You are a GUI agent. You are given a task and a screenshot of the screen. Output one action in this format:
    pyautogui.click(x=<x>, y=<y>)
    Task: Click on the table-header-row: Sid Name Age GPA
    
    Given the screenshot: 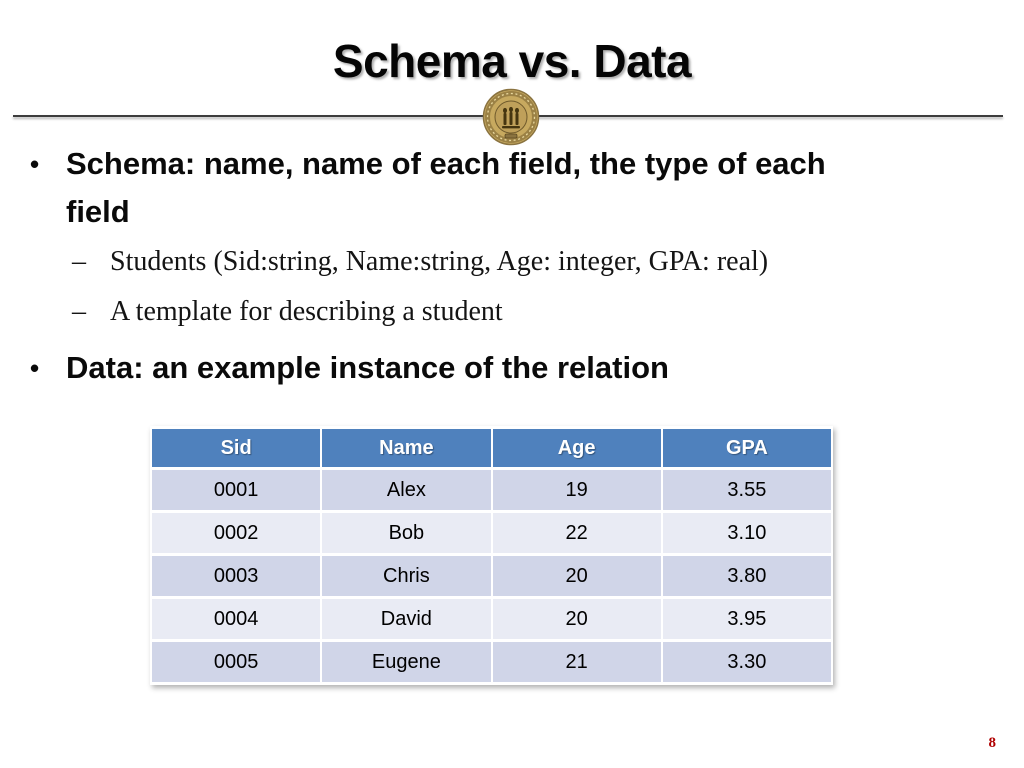 What is the action you would take?
    pyautogui.click(x=491, y=448)
    